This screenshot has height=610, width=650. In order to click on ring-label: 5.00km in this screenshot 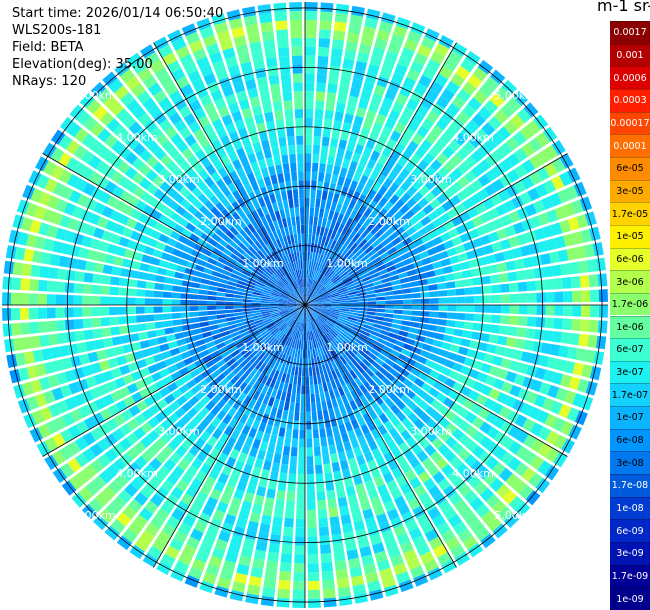, I will do `click(515, 95)`.